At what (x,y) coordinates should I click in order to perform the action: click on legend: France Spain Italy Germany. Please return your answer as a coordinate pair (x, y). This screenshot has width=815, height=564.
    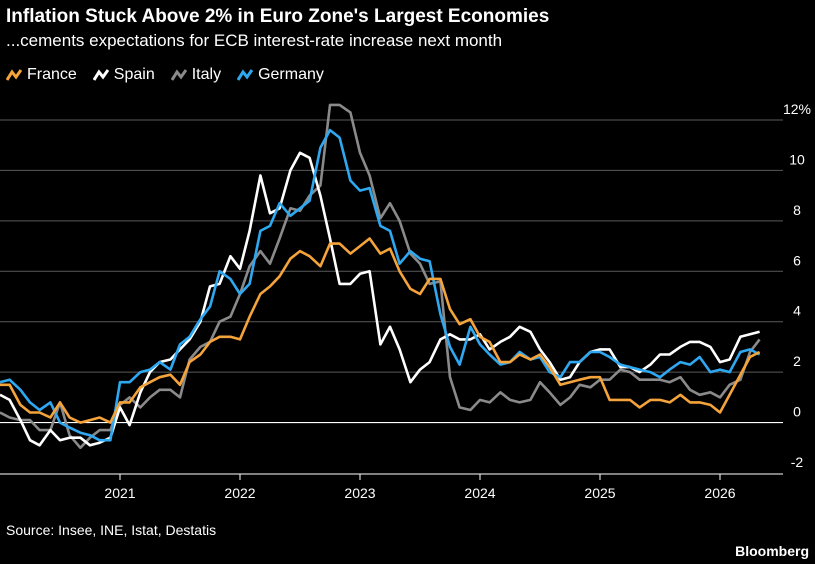
    Looking at the image, I should click on (165, 75).